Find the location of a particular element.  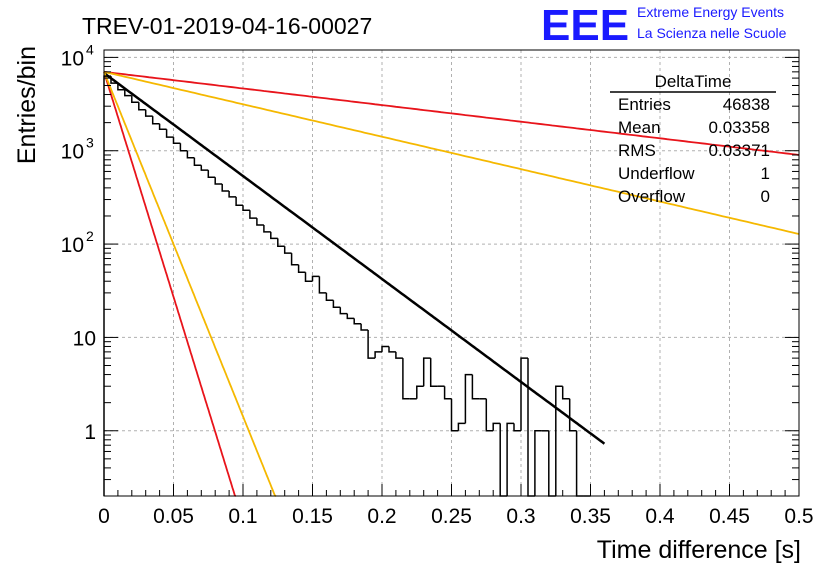

x-tick-label: 0 is located at coordinates (104, 516).